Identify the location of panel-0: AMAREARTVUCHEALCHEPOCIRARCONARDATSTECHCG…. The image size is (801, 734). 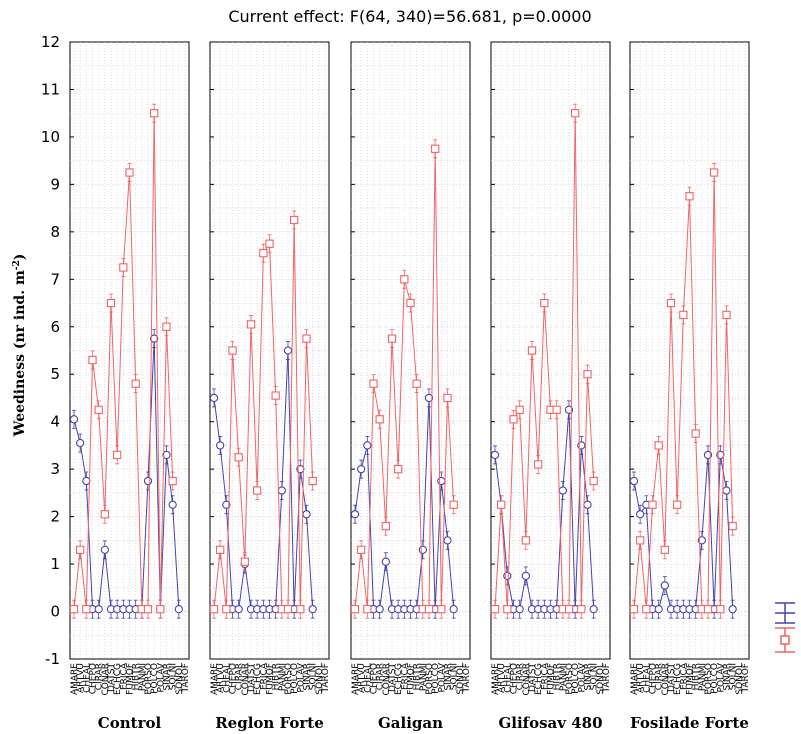
(130, 386).